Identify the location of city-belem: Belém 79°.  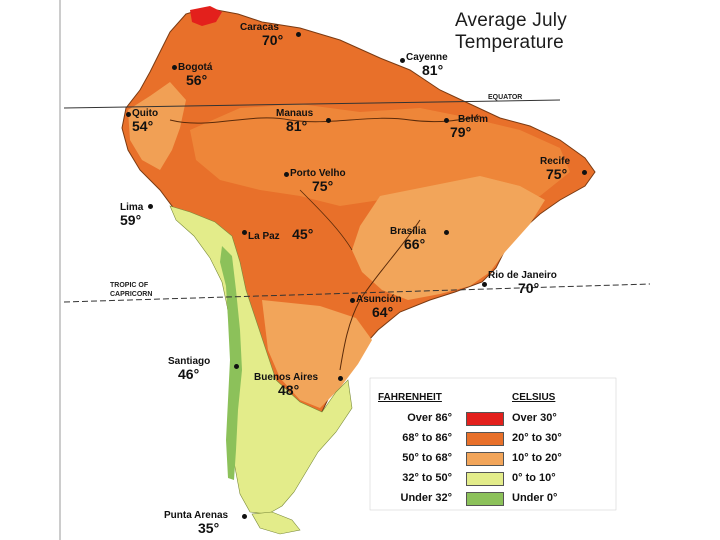
(469, 127).